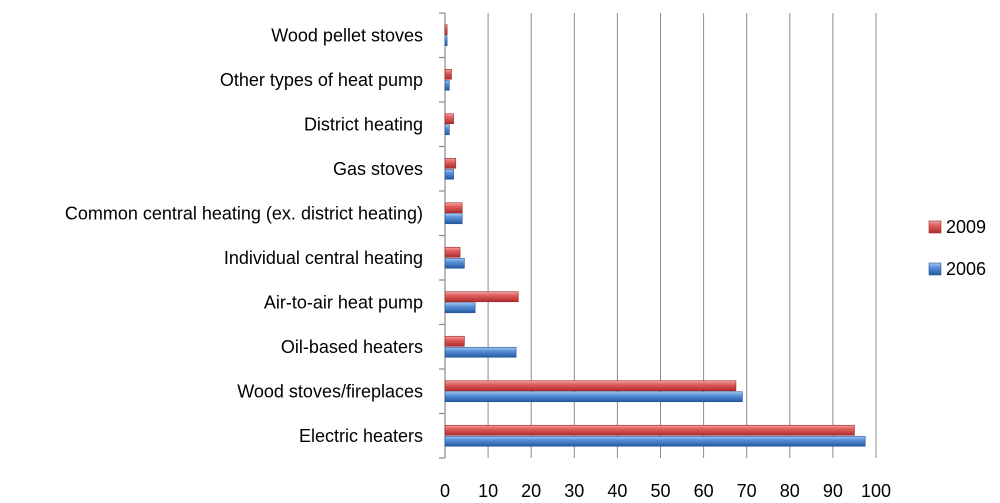 This screenshot has height=503, width=1000. I want to click on category-label: Gas stoves, so click(378, 169).